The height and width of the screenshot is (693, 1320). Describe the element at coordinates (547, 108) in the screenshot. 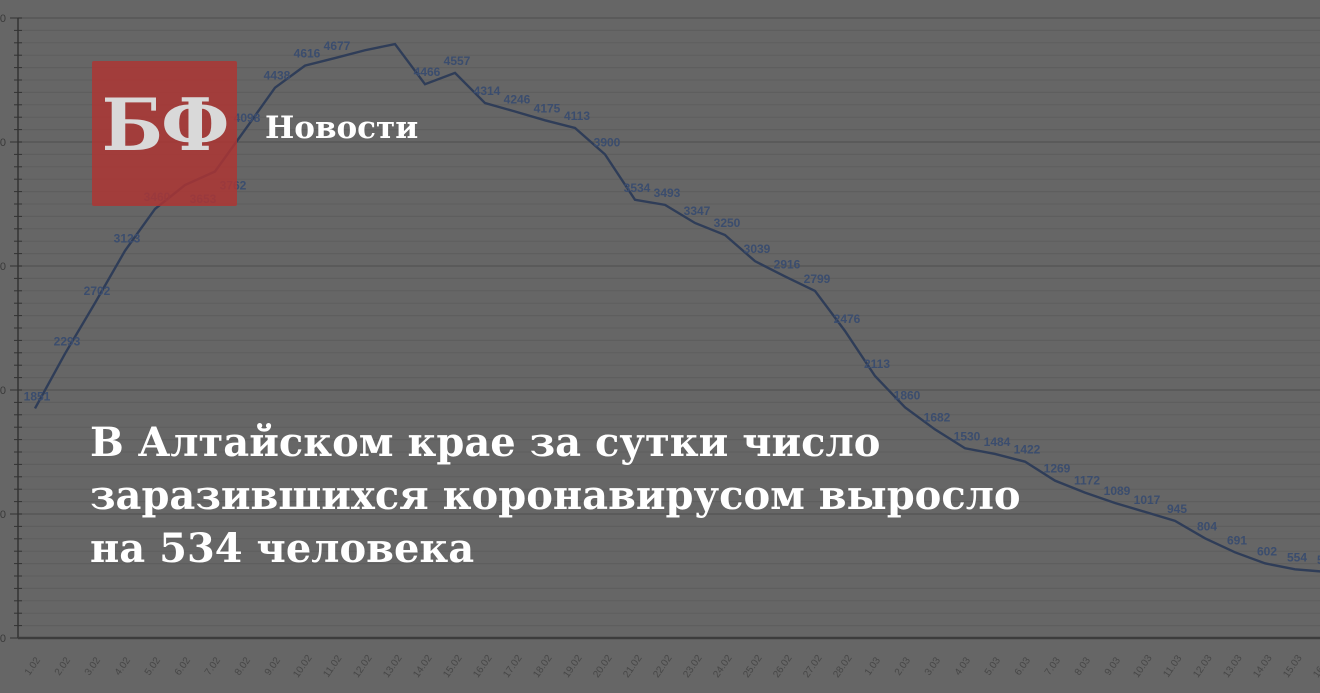

I see `data-label: 4175` at that location.